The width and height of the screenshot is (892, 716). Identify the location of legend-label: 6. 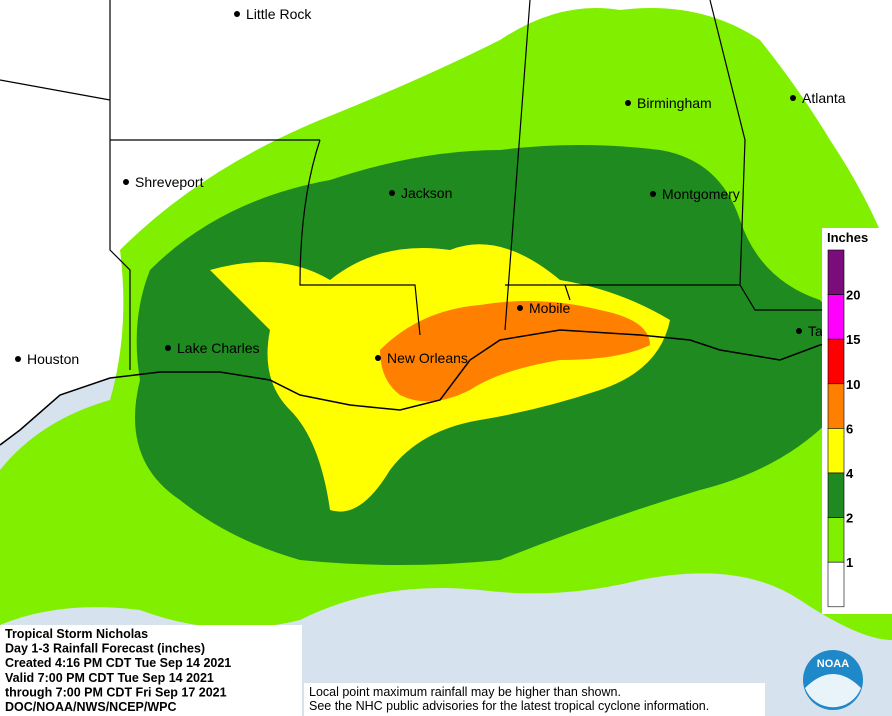
(849, 428).